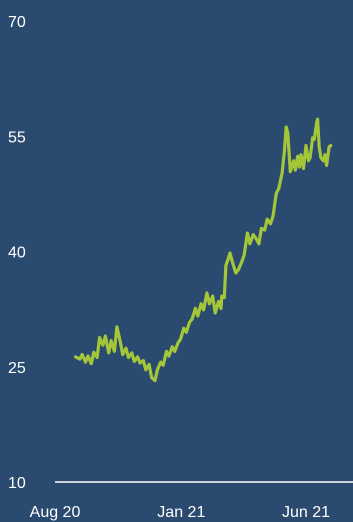  I want to click on x-axis-tick-labels: Aug 20 Jan 21 Jun 21, so click(180, 512).